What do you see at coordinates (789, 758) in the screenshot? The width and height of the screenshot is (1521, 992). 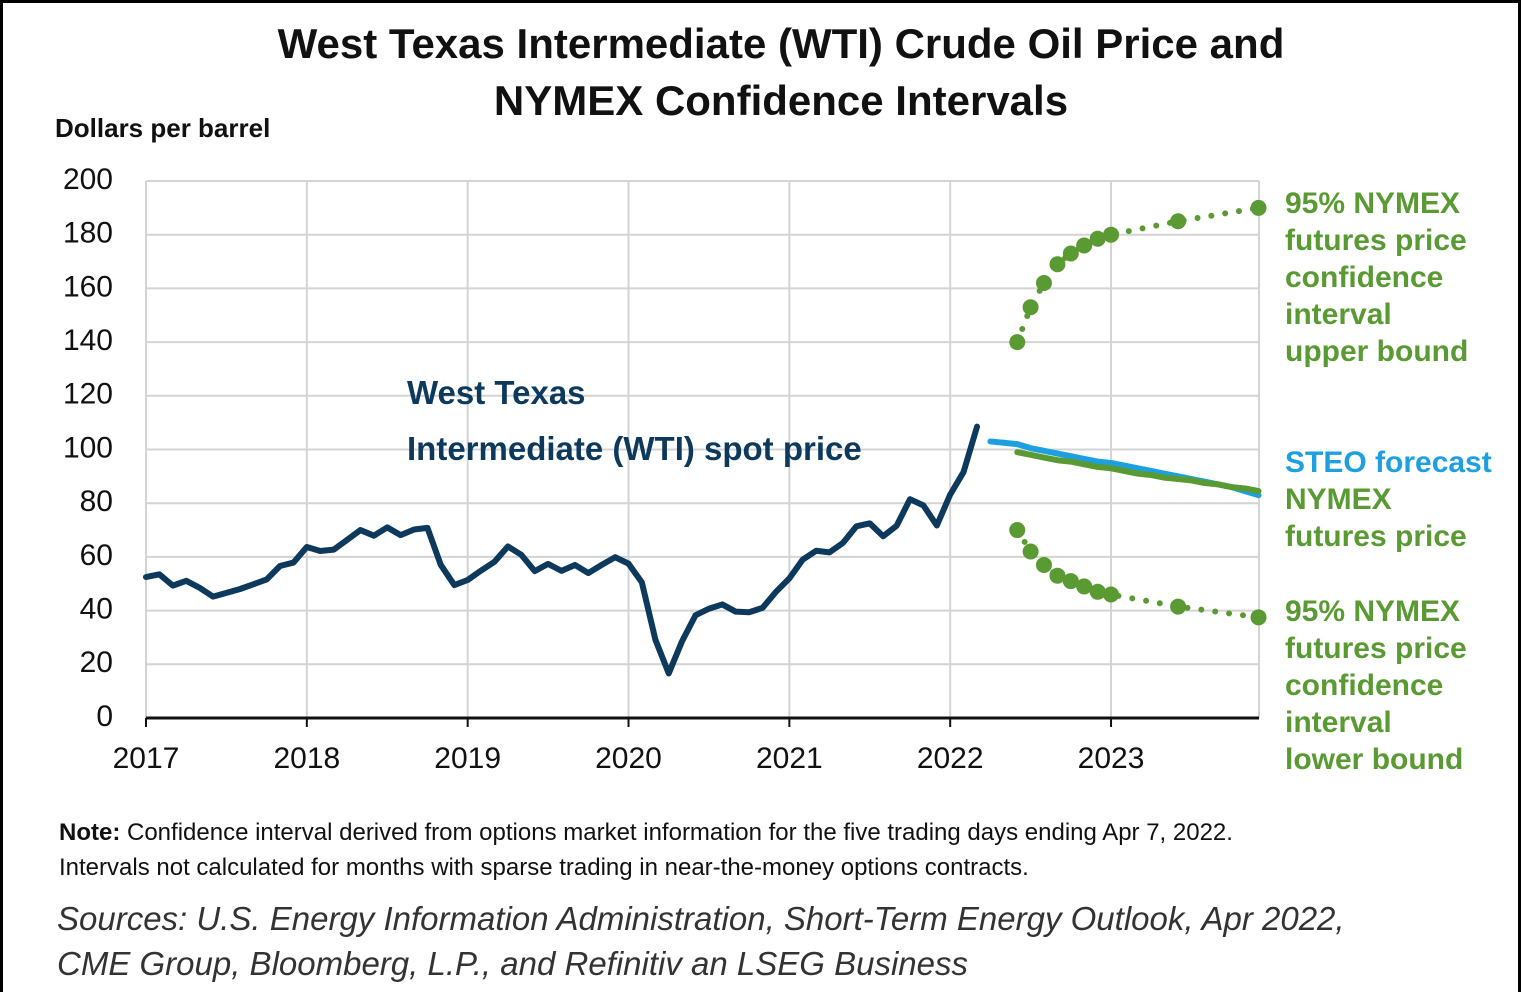 I see `x-tick-label: 2021` at bounding box center [789, 758].